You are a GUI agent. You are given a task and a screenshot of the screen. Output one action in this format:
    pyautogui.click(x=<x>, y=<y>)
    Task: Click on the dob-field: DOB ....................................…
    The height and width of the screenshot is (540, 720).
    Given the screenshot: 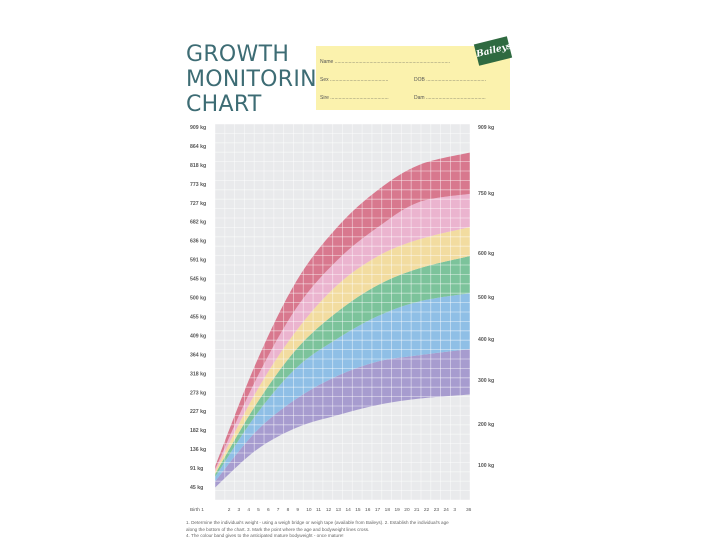 What is the action you would take?
    pyautogui.click(x=450, y=80)
    